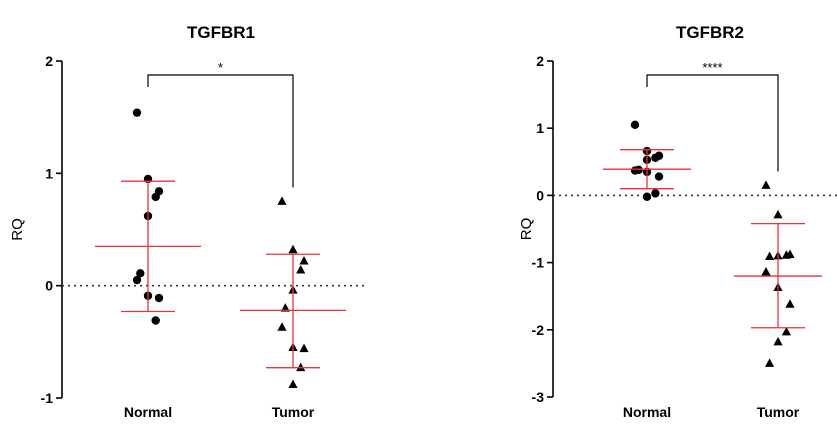 This screenshot has width=838, height=431. What do you see at coordinates (538, 330) in the screenshot?
I see `y-tick-label: -2` at bounding box center [538, 330].